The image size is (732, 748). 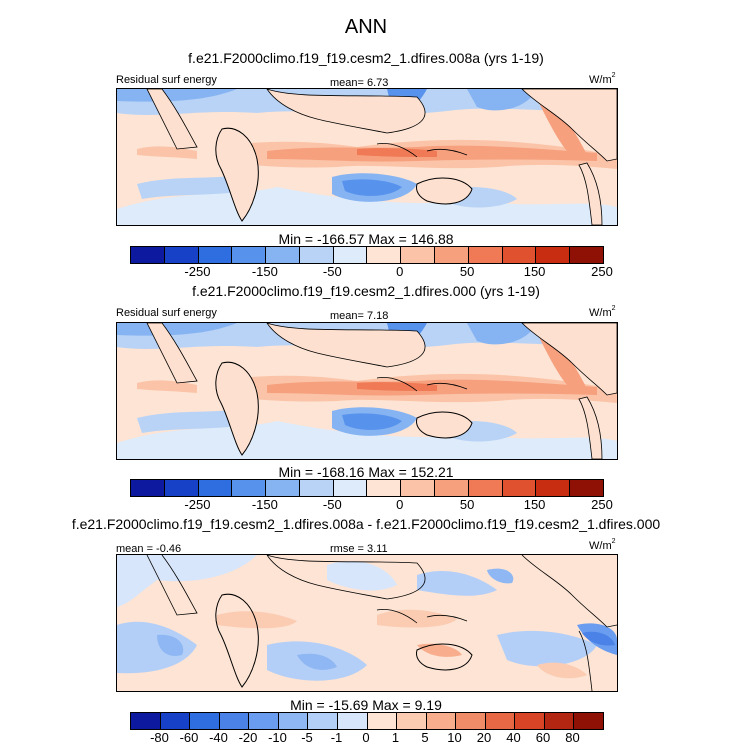 I want to click on colorbar-tick-label: -60, so click(x=189, y=737).